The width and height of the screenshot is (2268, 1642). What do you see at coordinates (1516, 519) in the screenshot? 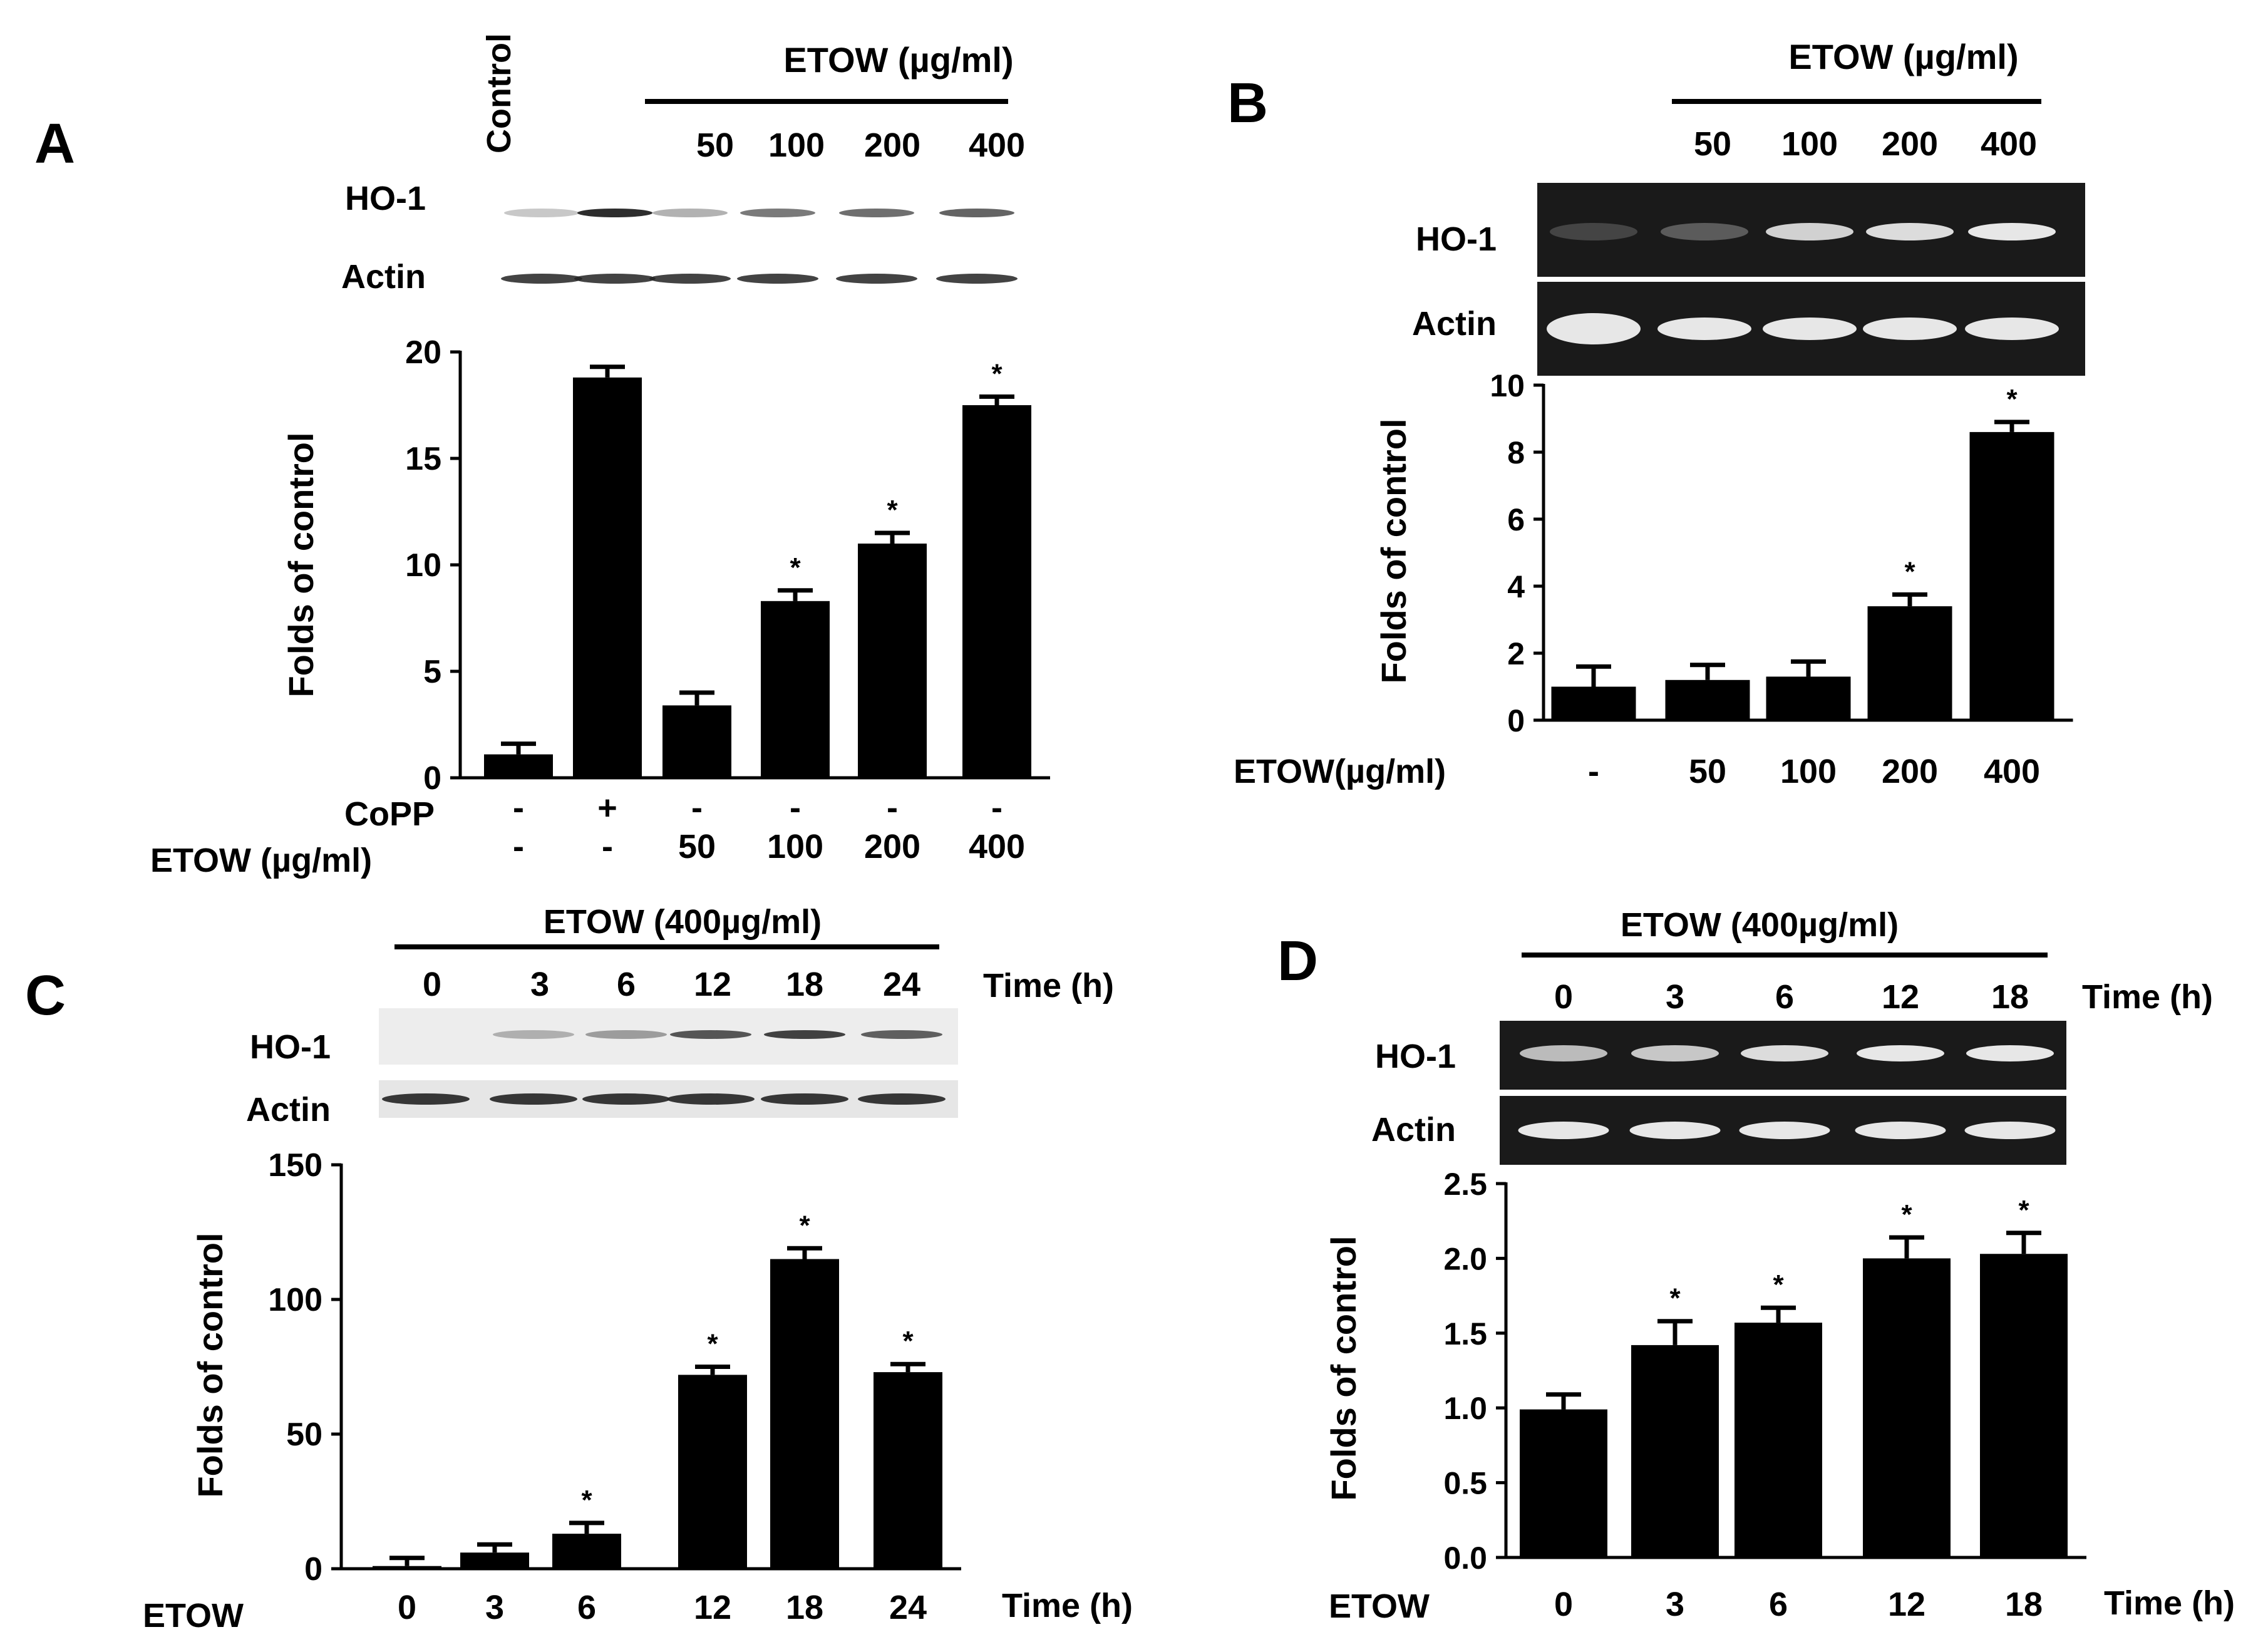
I see `panel-b-y-tick-label: 6` at bounding box center [1516, 519].